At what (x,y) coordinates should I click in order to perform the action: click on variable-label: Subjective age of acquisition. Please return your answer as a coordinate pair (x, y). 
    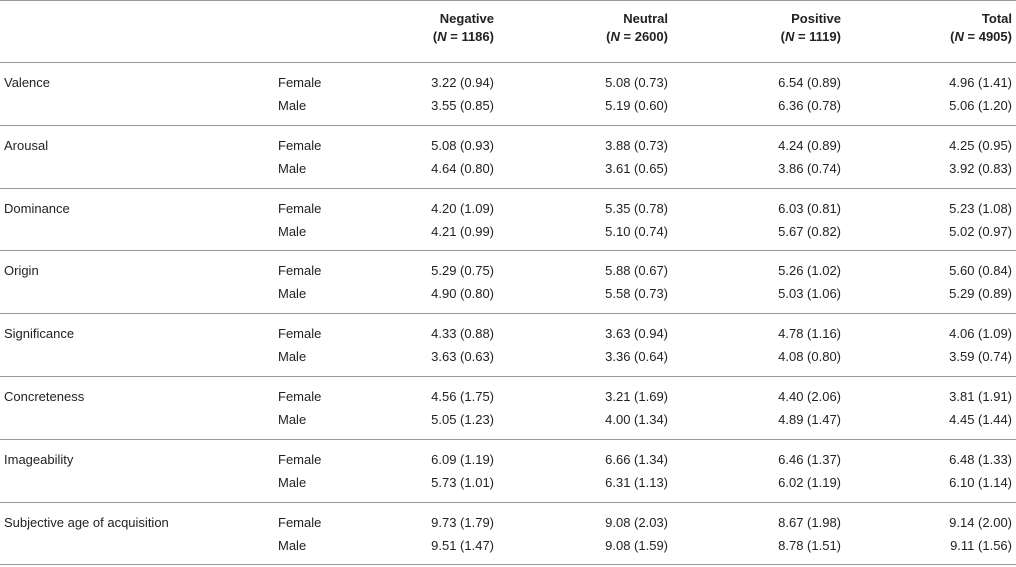
    Looking at the image, I should click on (86, 522).